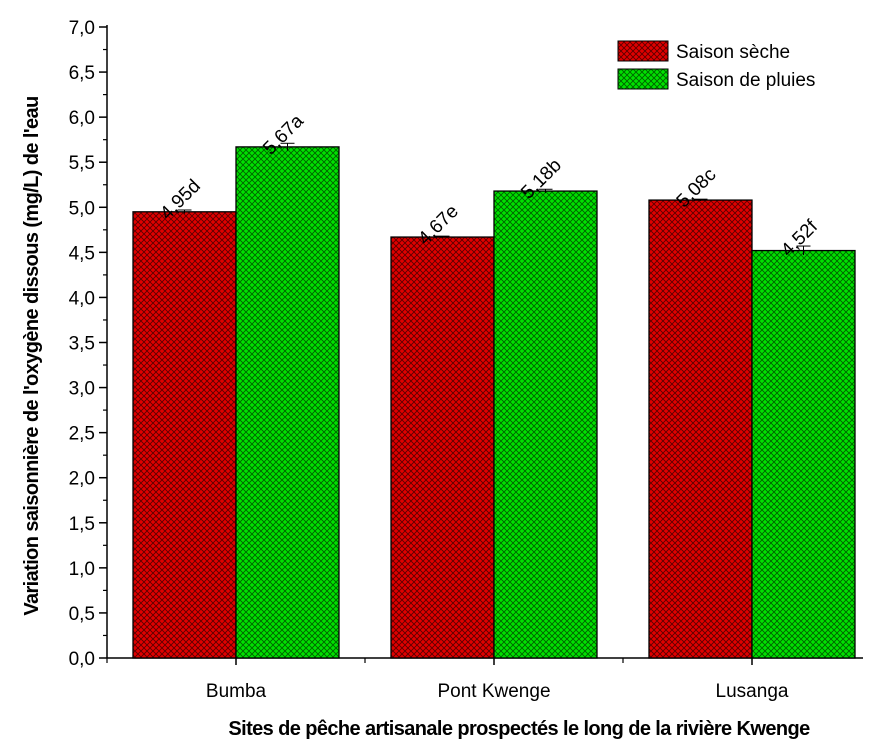 The width and height of the screenshot is (876, 748). Describe the element at coordinates (82, 569) in the screenshot. I see `y-tick-label: 1,0` at that location.